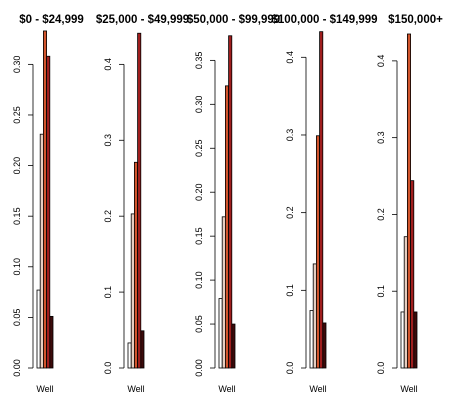 Image resolution: width=454 pixels, height=407 pixels. What do you see at coordinates (142, 20) in the screenshot?
I see `panel-title: $25,000 - $49,999` at bounding box center [142, 20].